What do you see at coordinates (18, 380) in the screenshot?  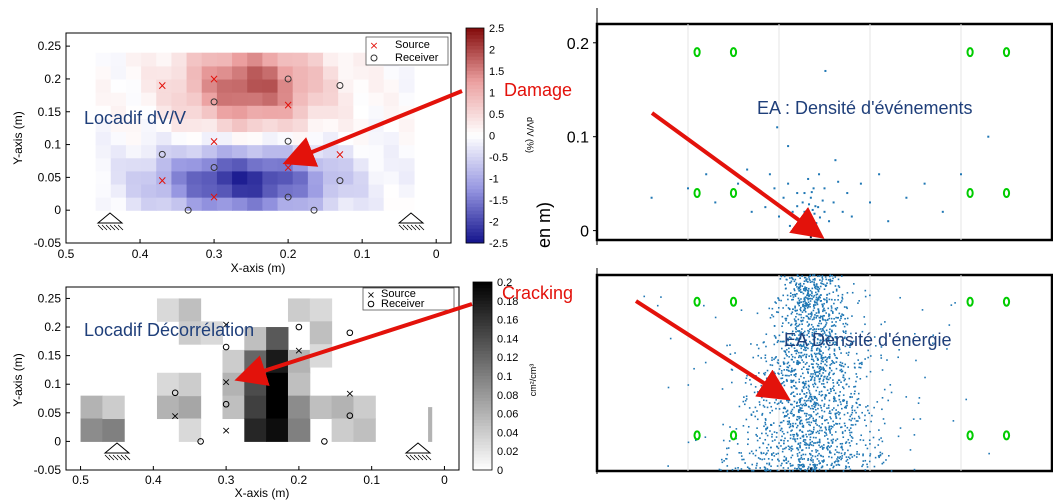 I see `decorrelation-y-axis-label: Y-axis (m)` at bounding box center [18, 380].